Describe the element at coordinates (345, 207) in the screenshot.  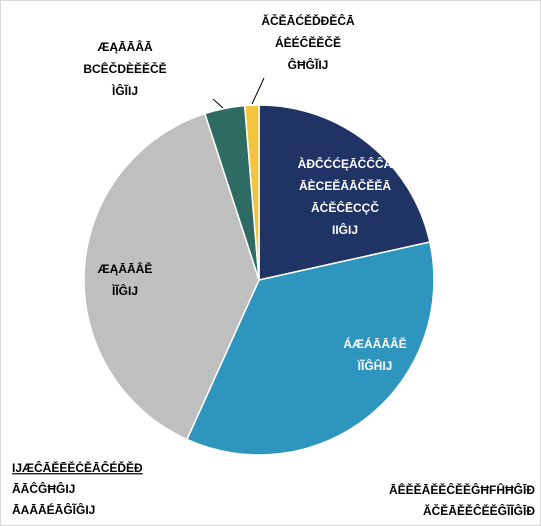
I see `slice-label: ĀĊĚĈĒCÇČ` at that location.